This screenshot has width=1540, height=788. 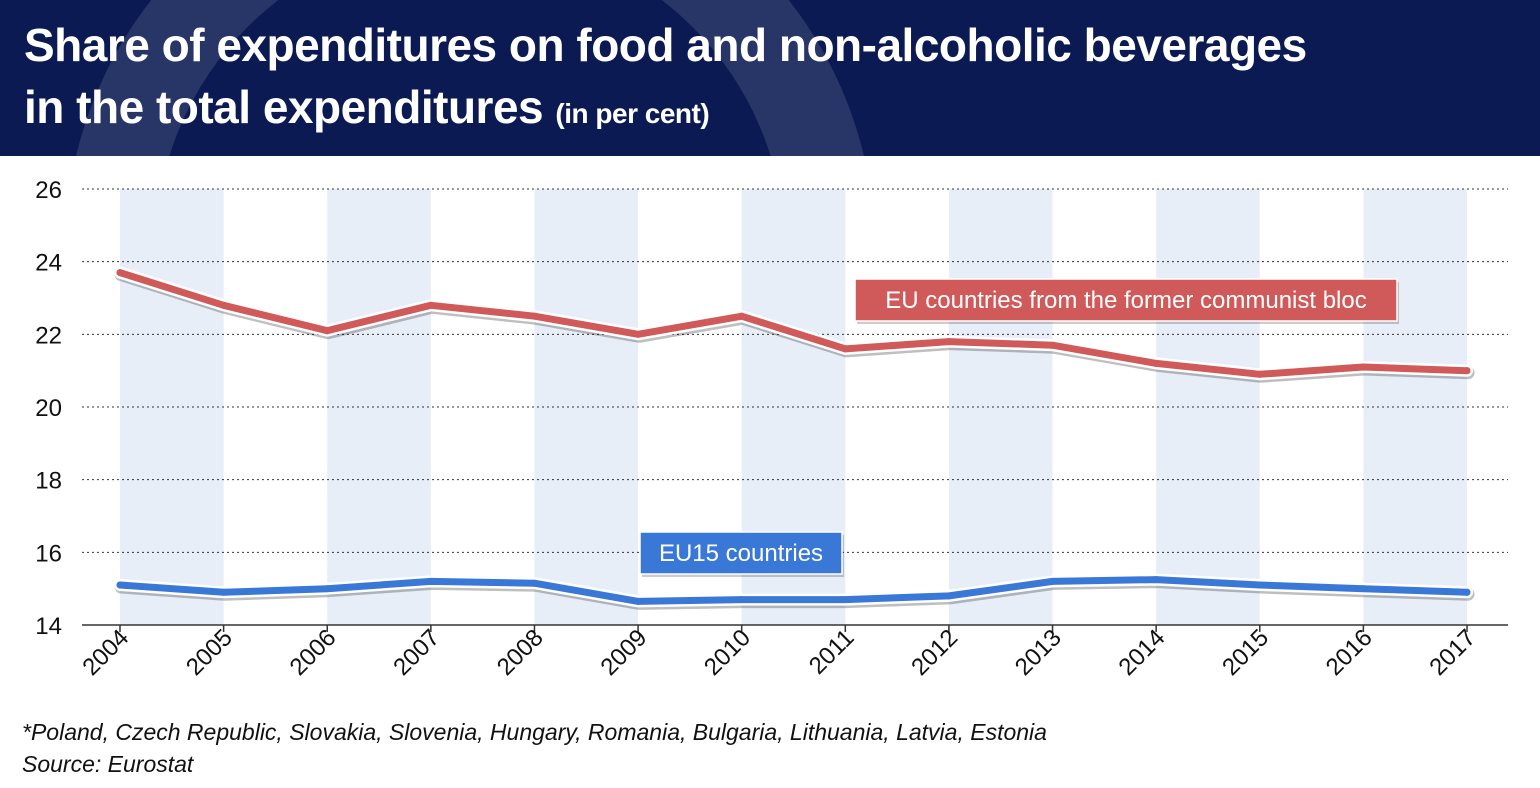 I want to click on x-tick-label-2016: 2016, so click(x=1349, y=652).